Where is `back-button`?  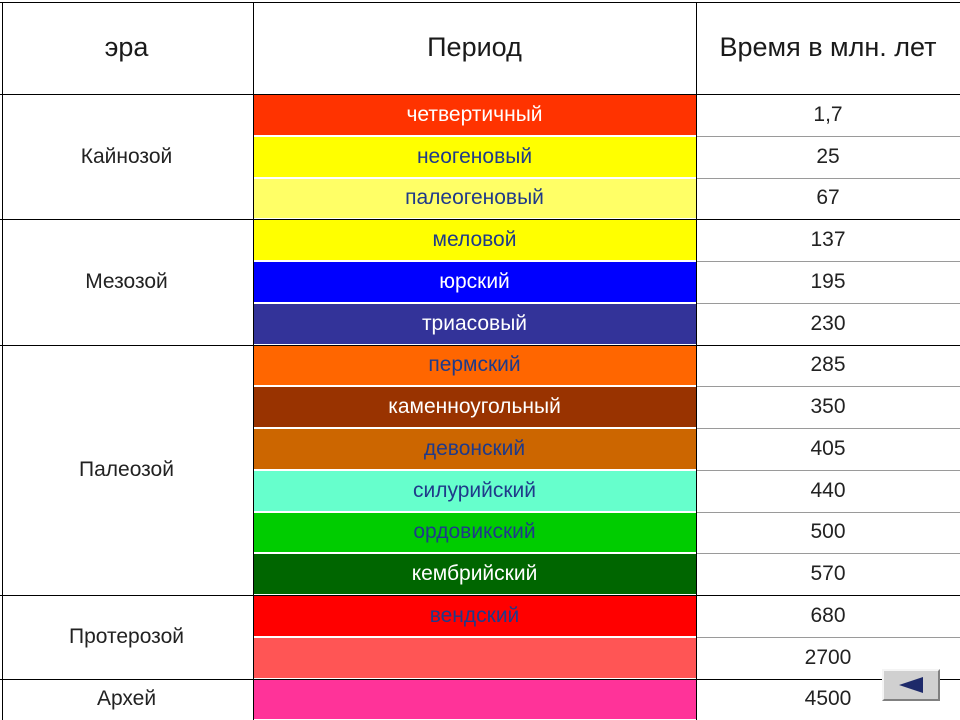
back-button is located at coordinates (911, 685).